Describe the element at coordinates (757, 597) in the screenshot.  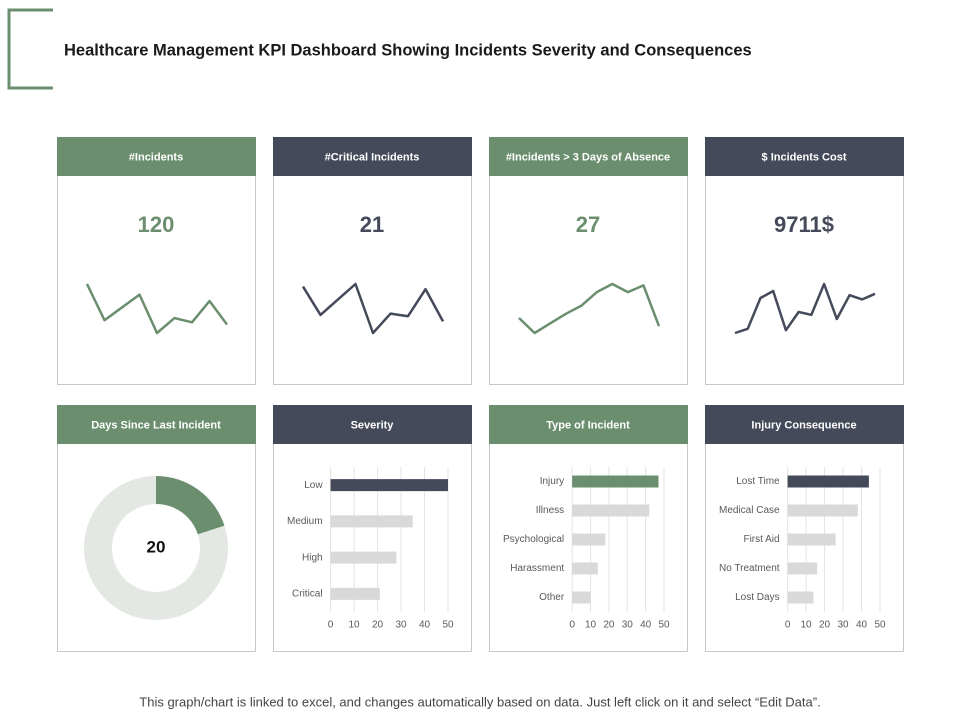
I see `category-label: Lost Days` at that location.